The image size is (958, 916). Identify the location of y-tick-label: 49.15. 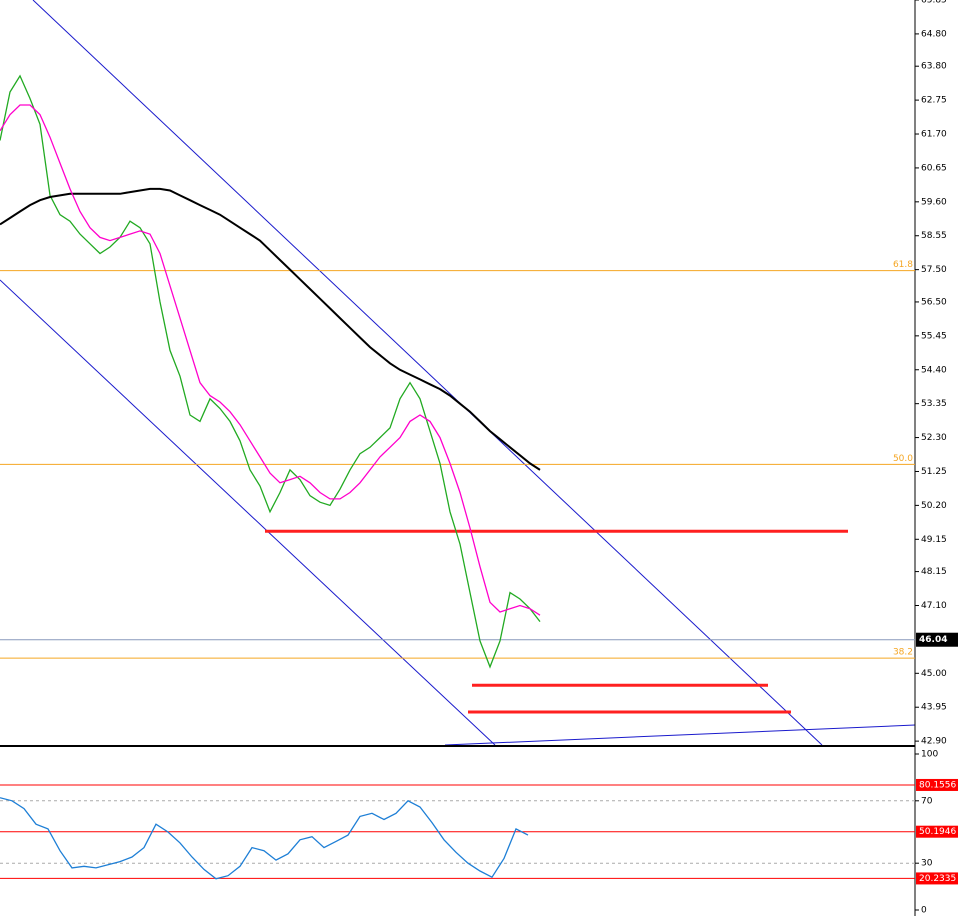
(934, 540).